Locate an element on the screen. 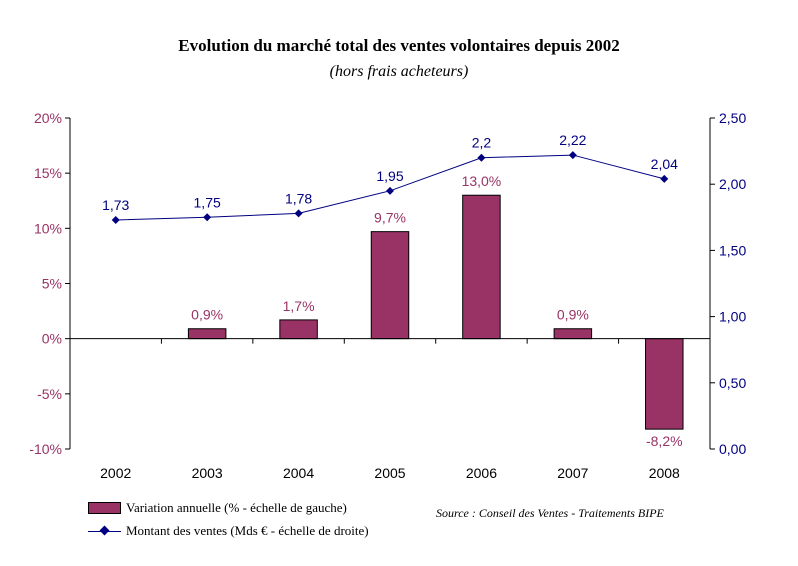  legend-swatch-bar is located at coordinates (104, 508).